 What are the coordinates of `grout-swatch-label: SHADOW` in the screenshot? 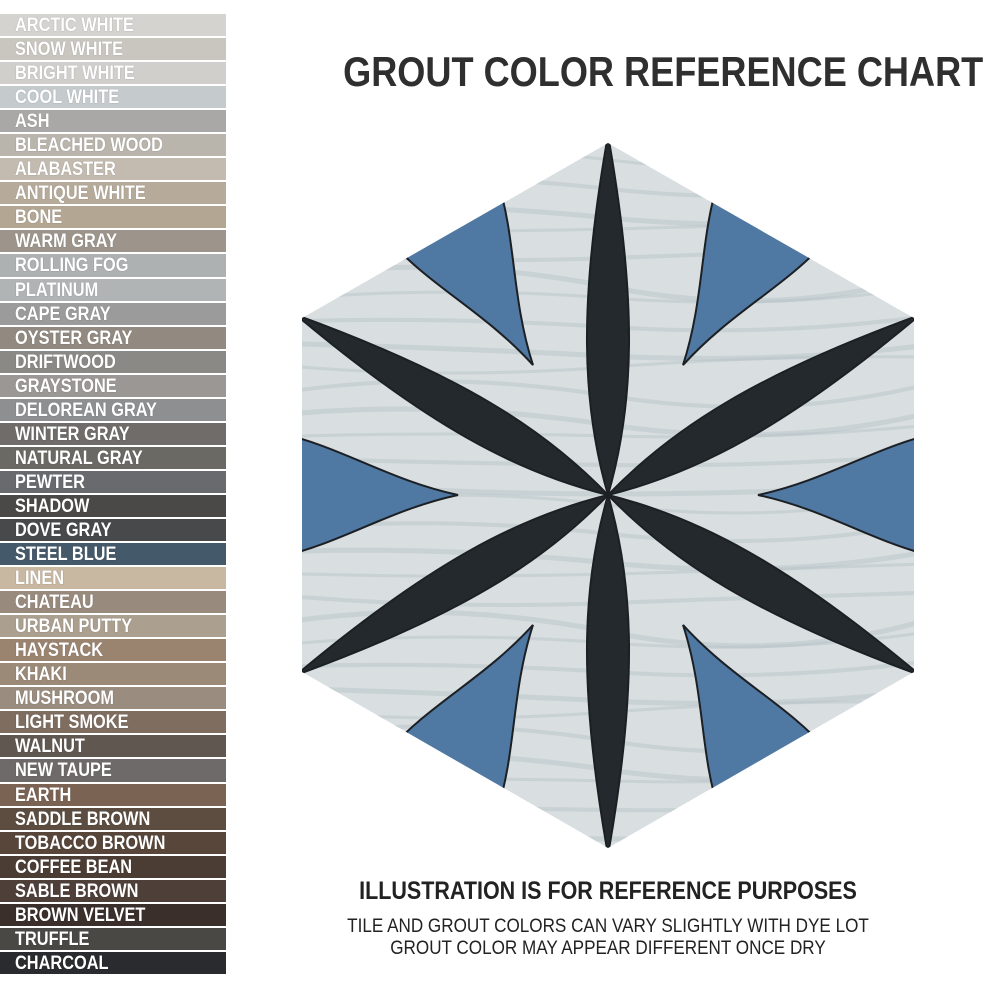 It's located at (52, 506).